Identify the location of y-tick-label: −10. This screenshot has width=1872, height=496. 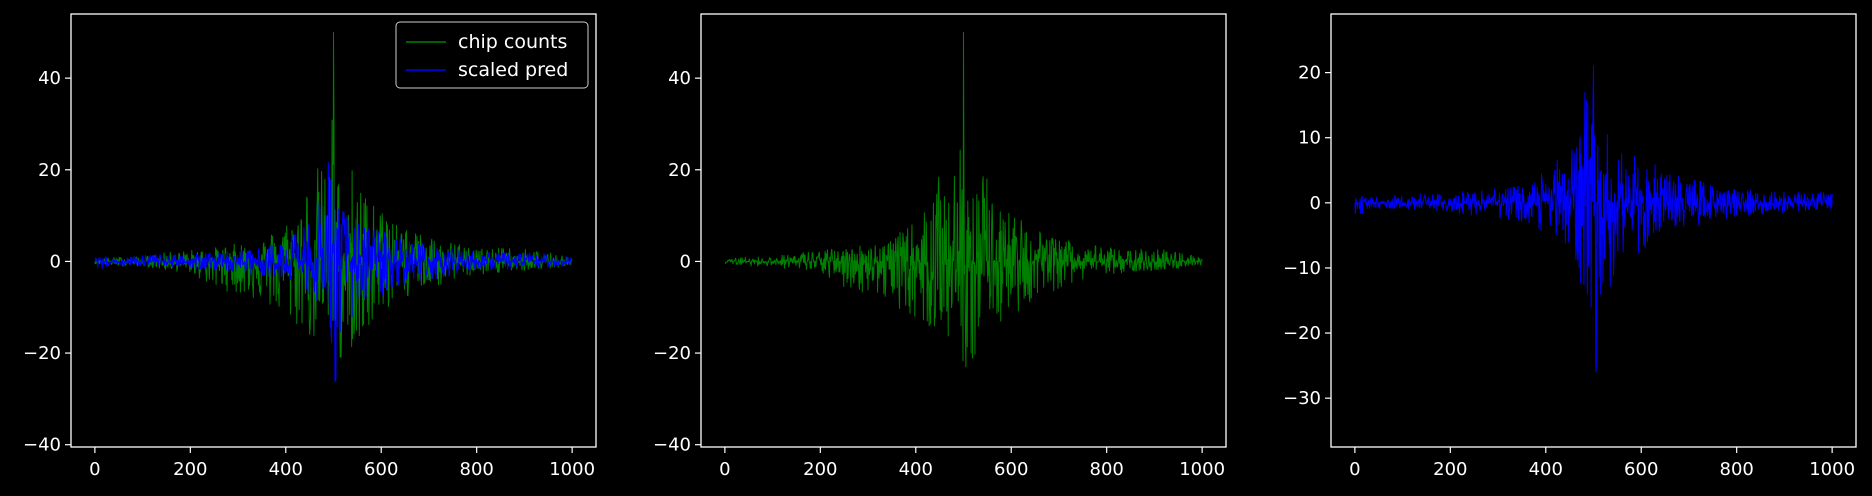
(1302, 268).